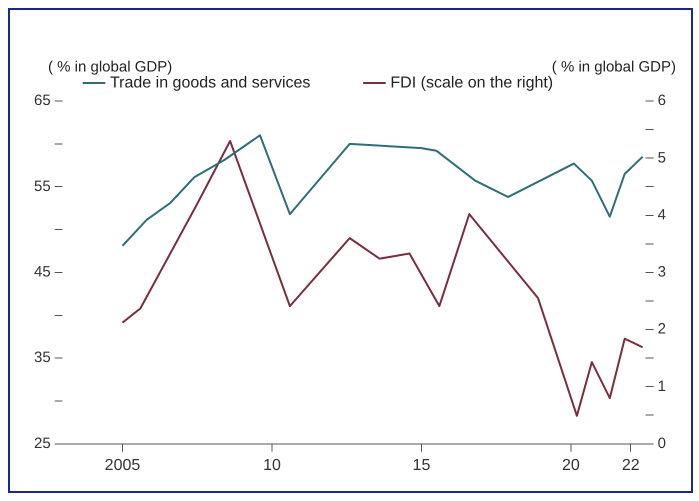 This screenshot has width=699, height=501. Describe the element at coordinates (614, 67) in the screenshot. I see `y2-axis-title: ( % in global GDP)` at that location.